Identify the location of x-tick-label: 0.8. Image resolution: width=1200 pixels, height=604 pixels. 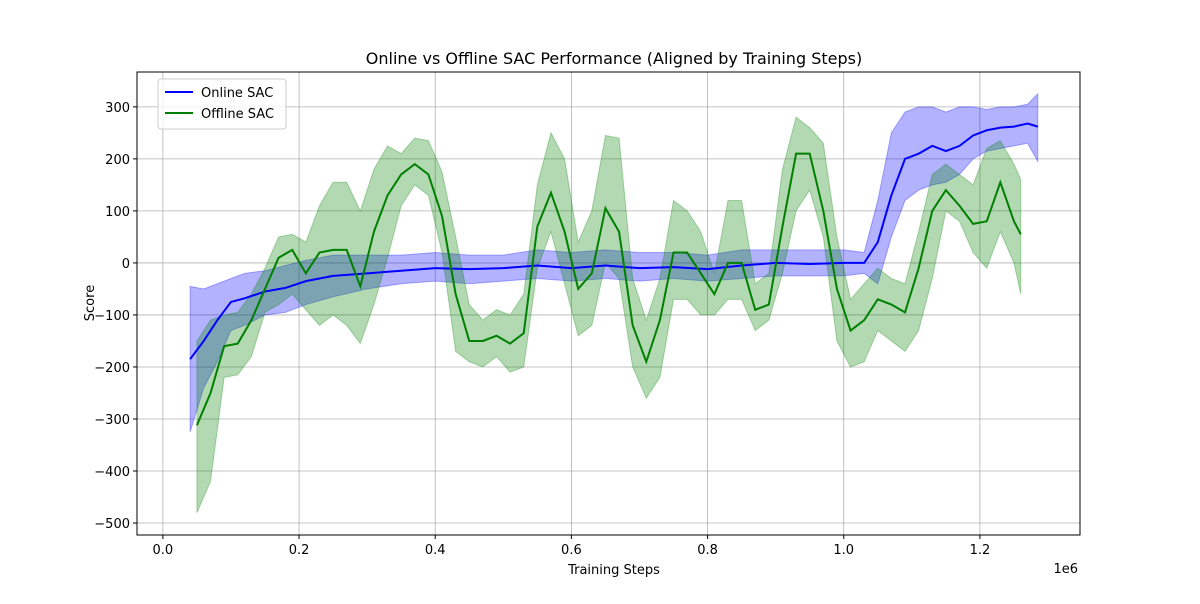
(707, 550).